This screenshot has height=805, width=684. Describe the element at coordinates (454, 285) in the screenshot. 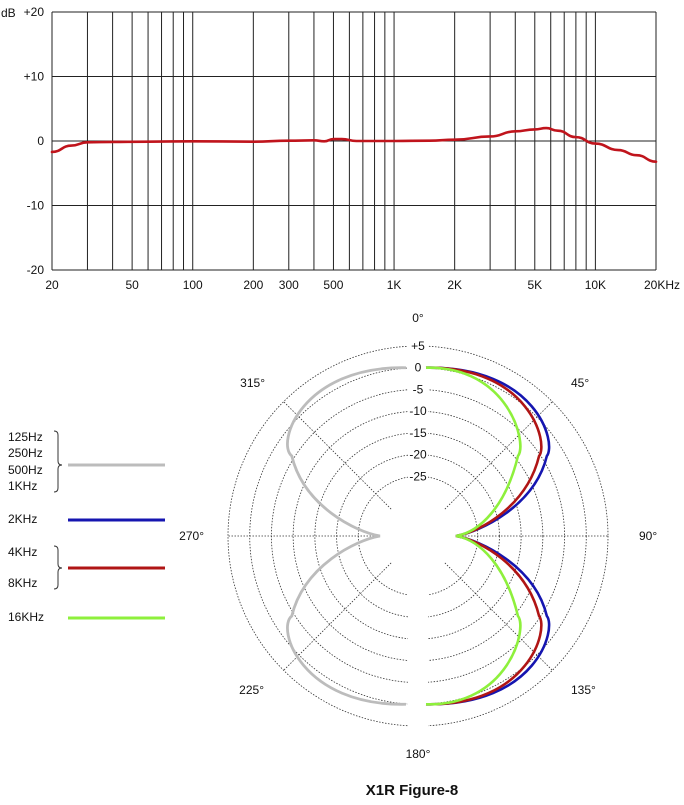

I see `frequency-x-tick-label: 2K` at that location.